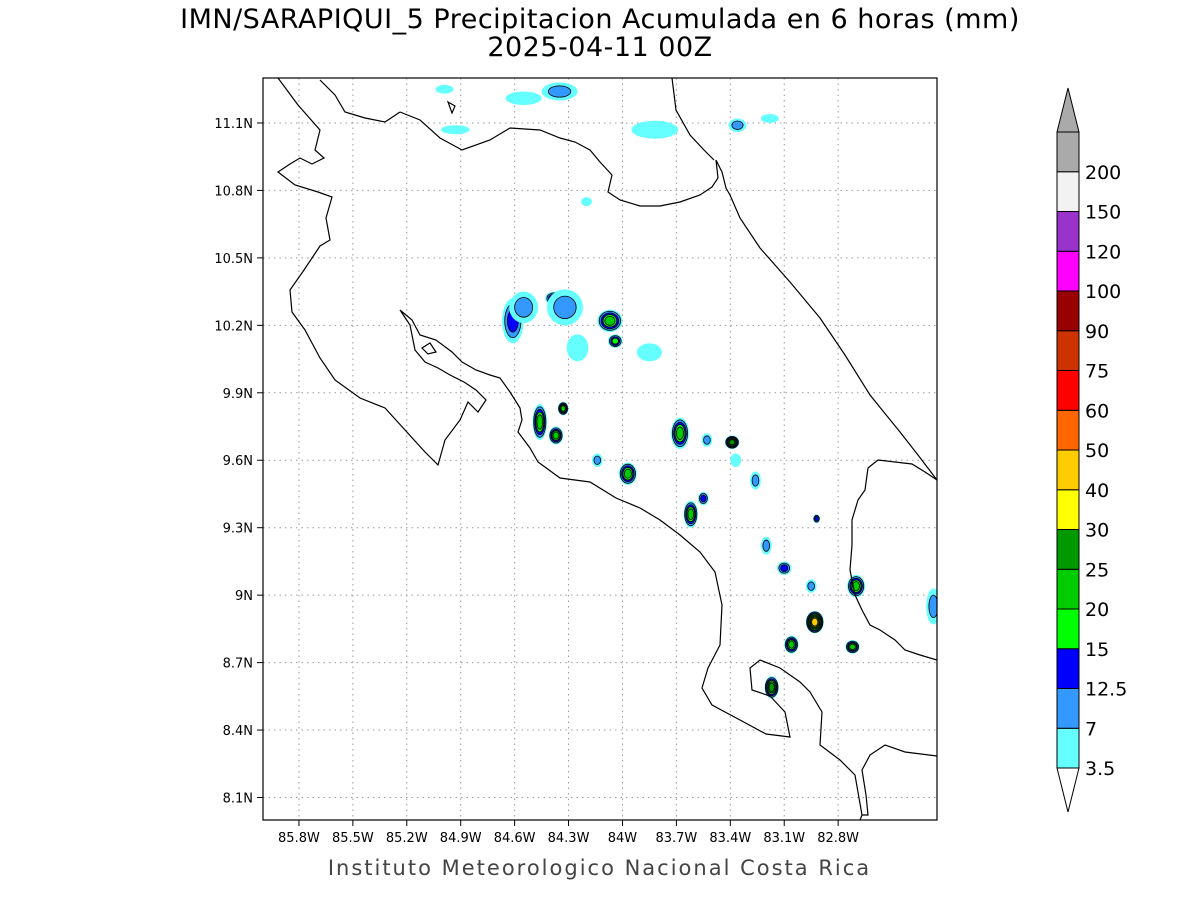 The image size is (1200, 900). What do you see at coordinates (1097, 491) in the screenshot?
I see `colorbar-label: 40` at bounding box center [1097, 491].